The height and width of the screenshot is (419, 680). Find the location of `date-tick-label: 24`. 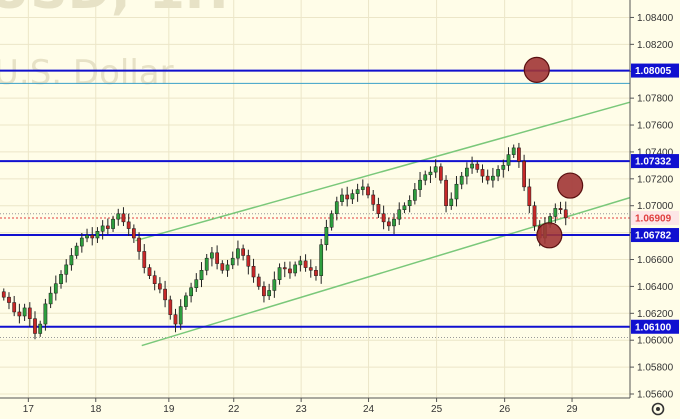

date-tick-label: 24 is located at coordinates (369, 409).